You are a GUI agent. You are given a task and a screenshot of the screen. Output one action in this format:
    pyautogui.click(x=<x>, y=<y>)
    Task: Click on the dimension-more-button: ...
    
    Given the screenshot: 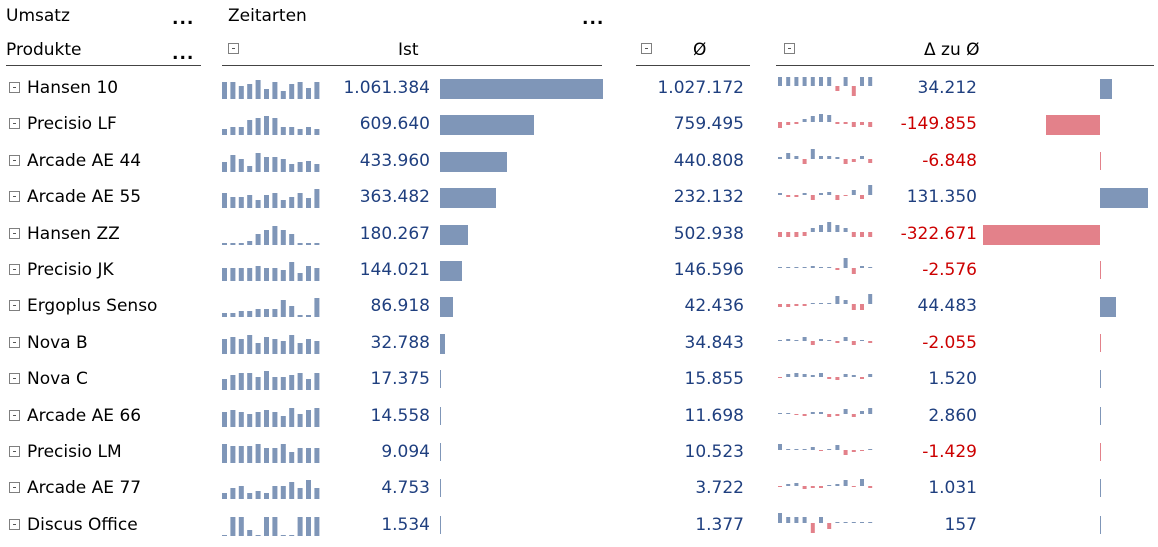 What is the action you would take?
    pyautogui.click(x=183, y=54)
    